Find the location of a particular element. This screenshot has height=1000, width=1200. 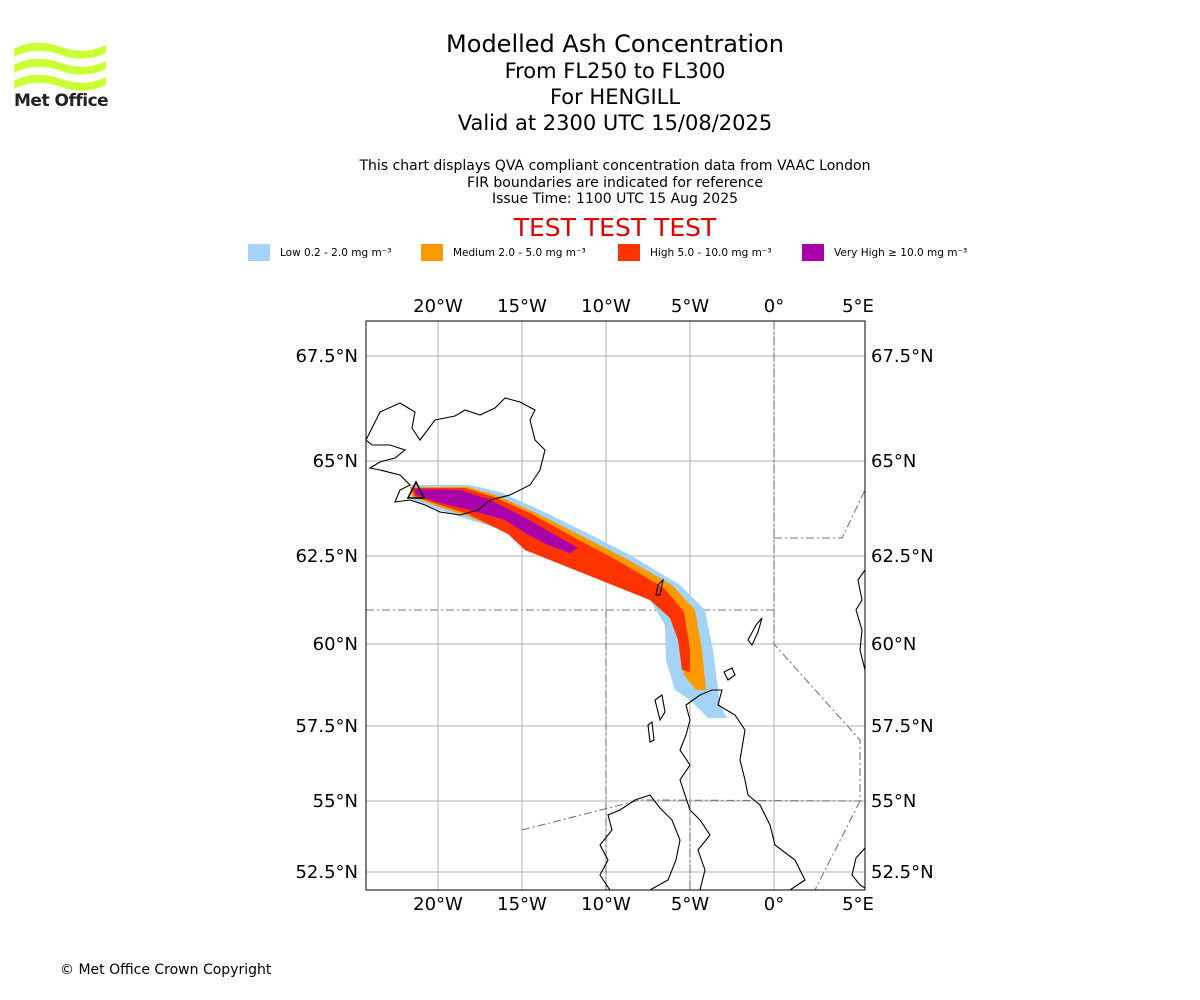

lon-label-bottom: 5°W is located at coordinates (690, 904).